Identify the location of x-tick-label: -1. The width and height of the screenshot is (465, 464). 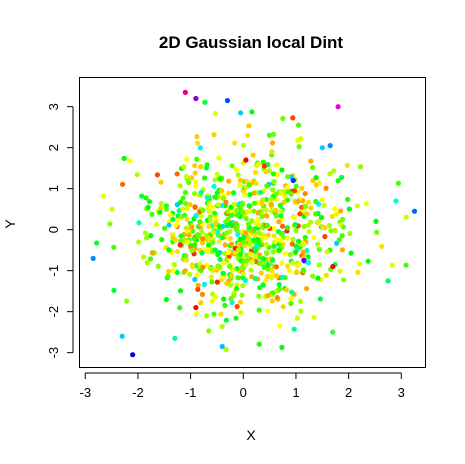
(191, 392).